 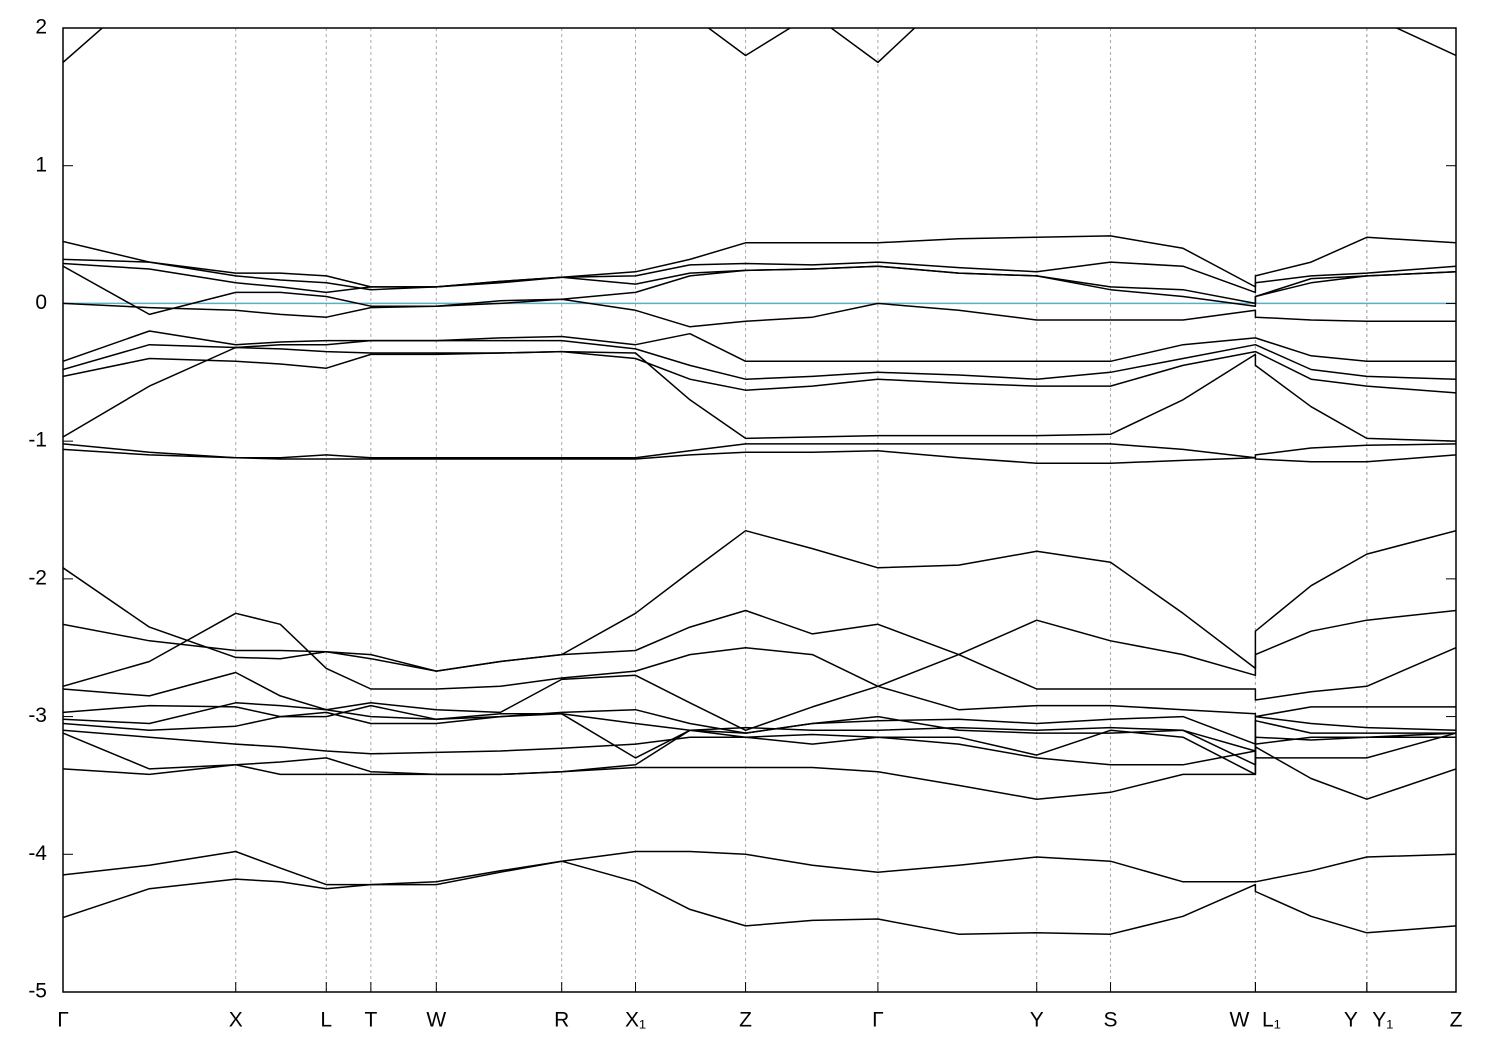 What do you see at coordinates (37, 715) in the screenshot?
I see `y-tick-label: -3` at bounding box center [37, 715].